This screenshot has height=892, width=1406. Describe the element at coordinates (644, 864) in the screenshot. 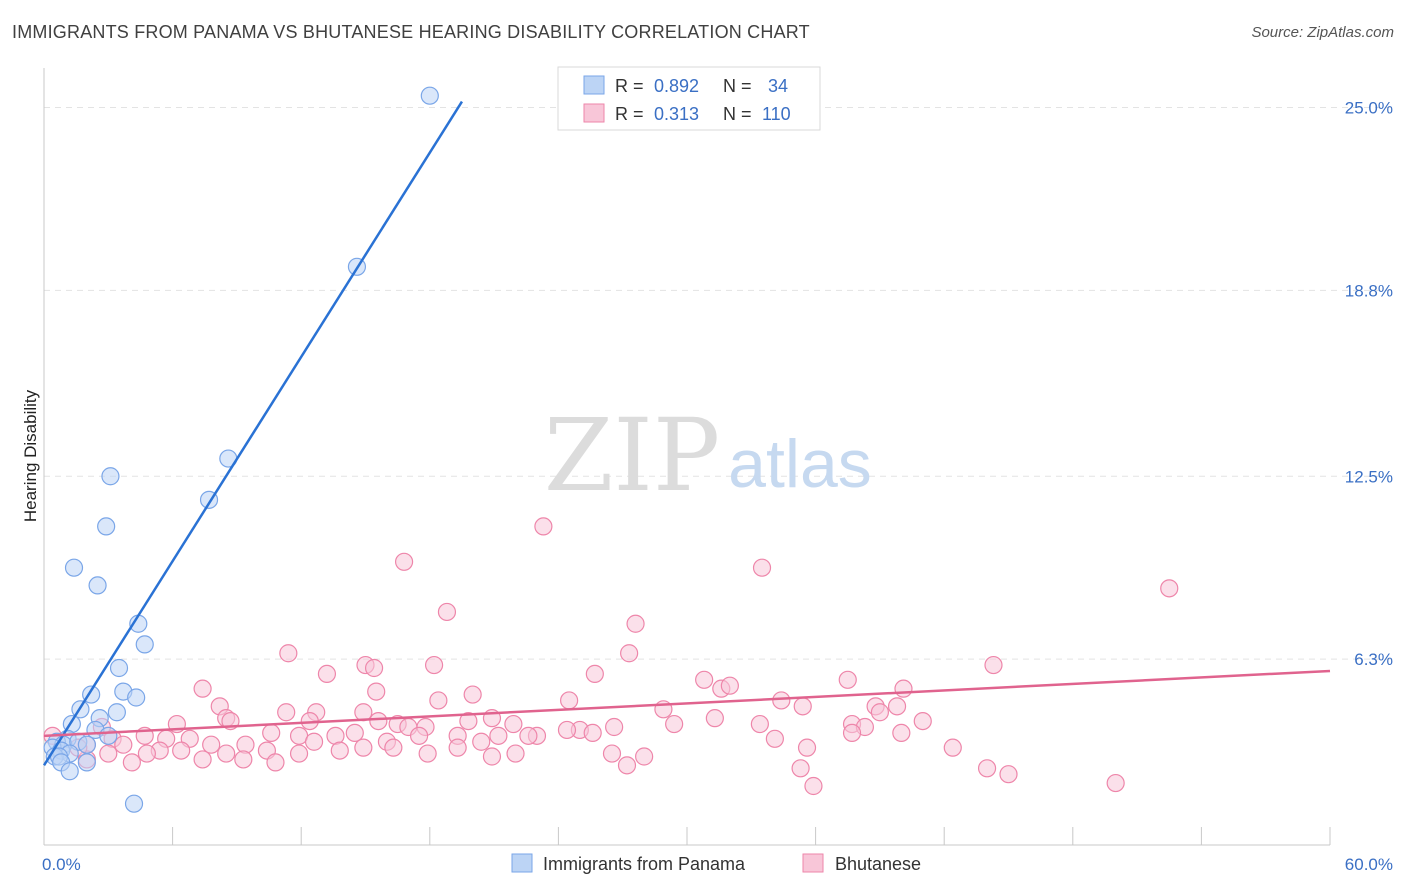

I see `bottom-legend-label-panama: Immigrants from Panama` at that location.